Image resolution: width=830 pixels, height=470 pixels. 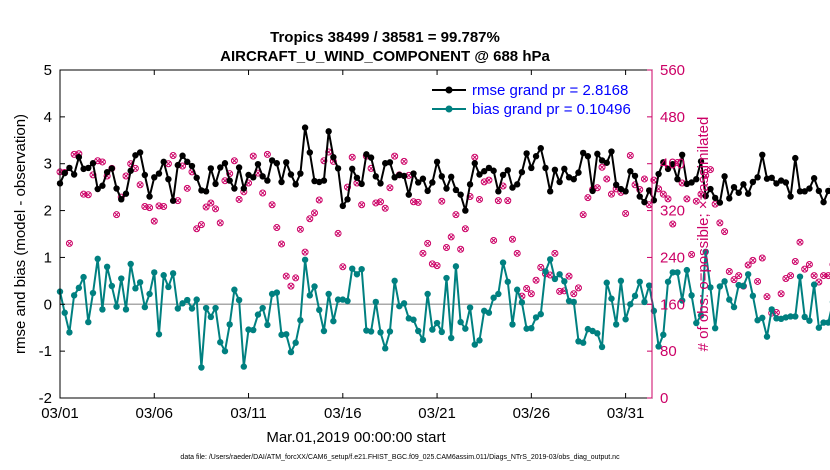 What do you see at coordinates (48, 164) in the screenshot?
I see `y-tick-label: 3` at bounding box center [48, 164].